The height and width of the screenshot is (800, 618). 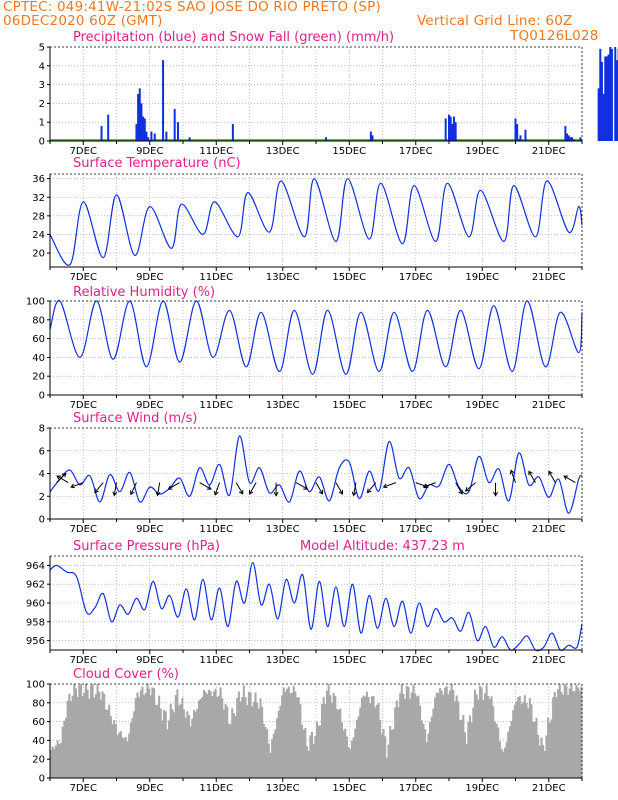 I want to click on y-tick-label: 60, so click(x=38, y=722).